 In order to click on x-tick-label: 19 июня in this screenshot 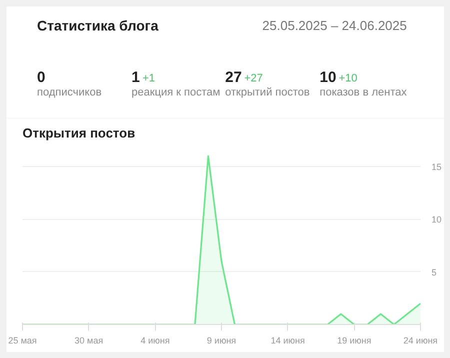, I will do `click(354, 341)`.